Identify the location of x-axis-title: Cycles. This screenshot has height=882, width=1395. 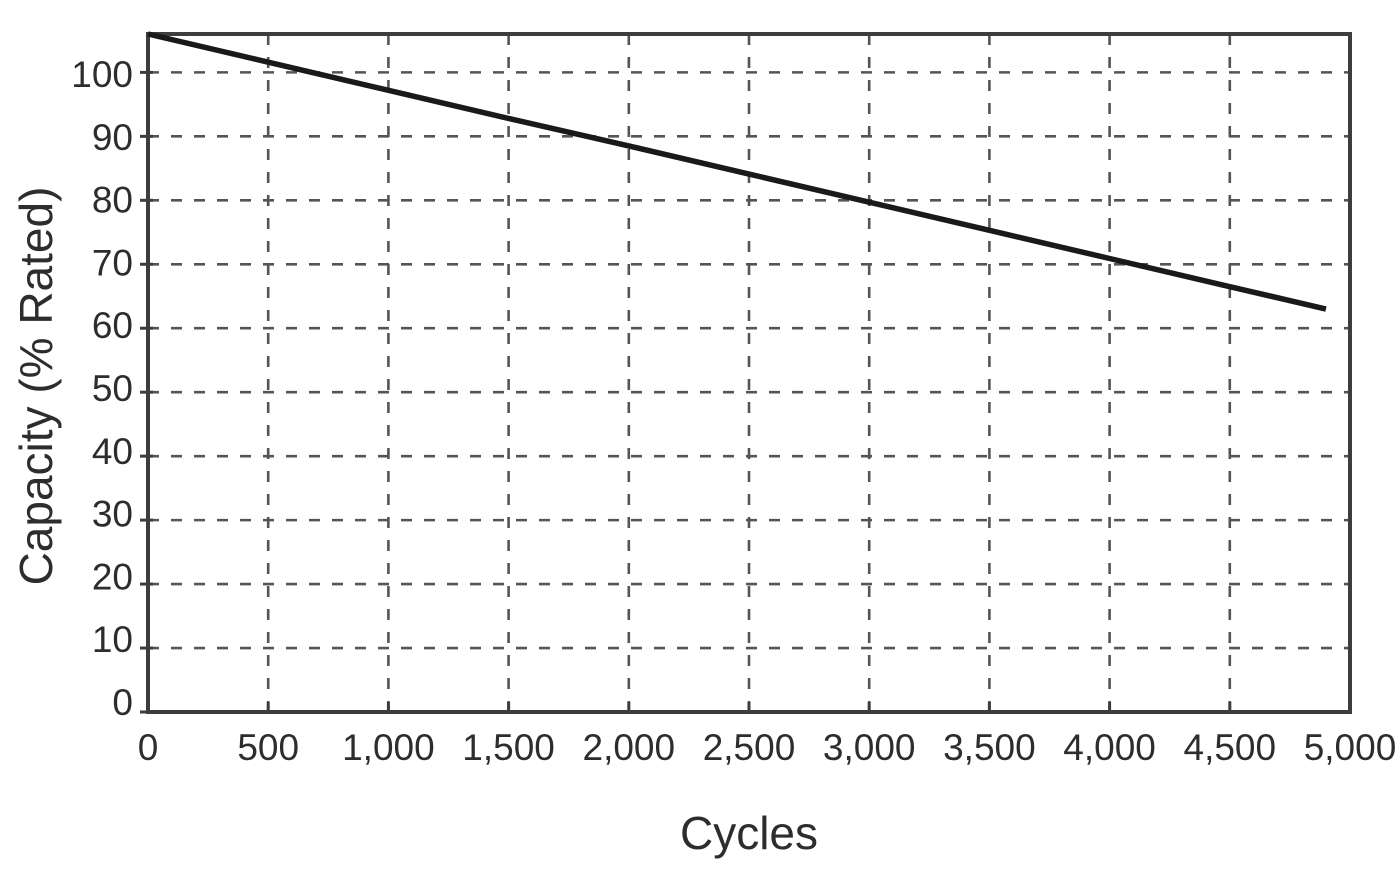
(749, 833).